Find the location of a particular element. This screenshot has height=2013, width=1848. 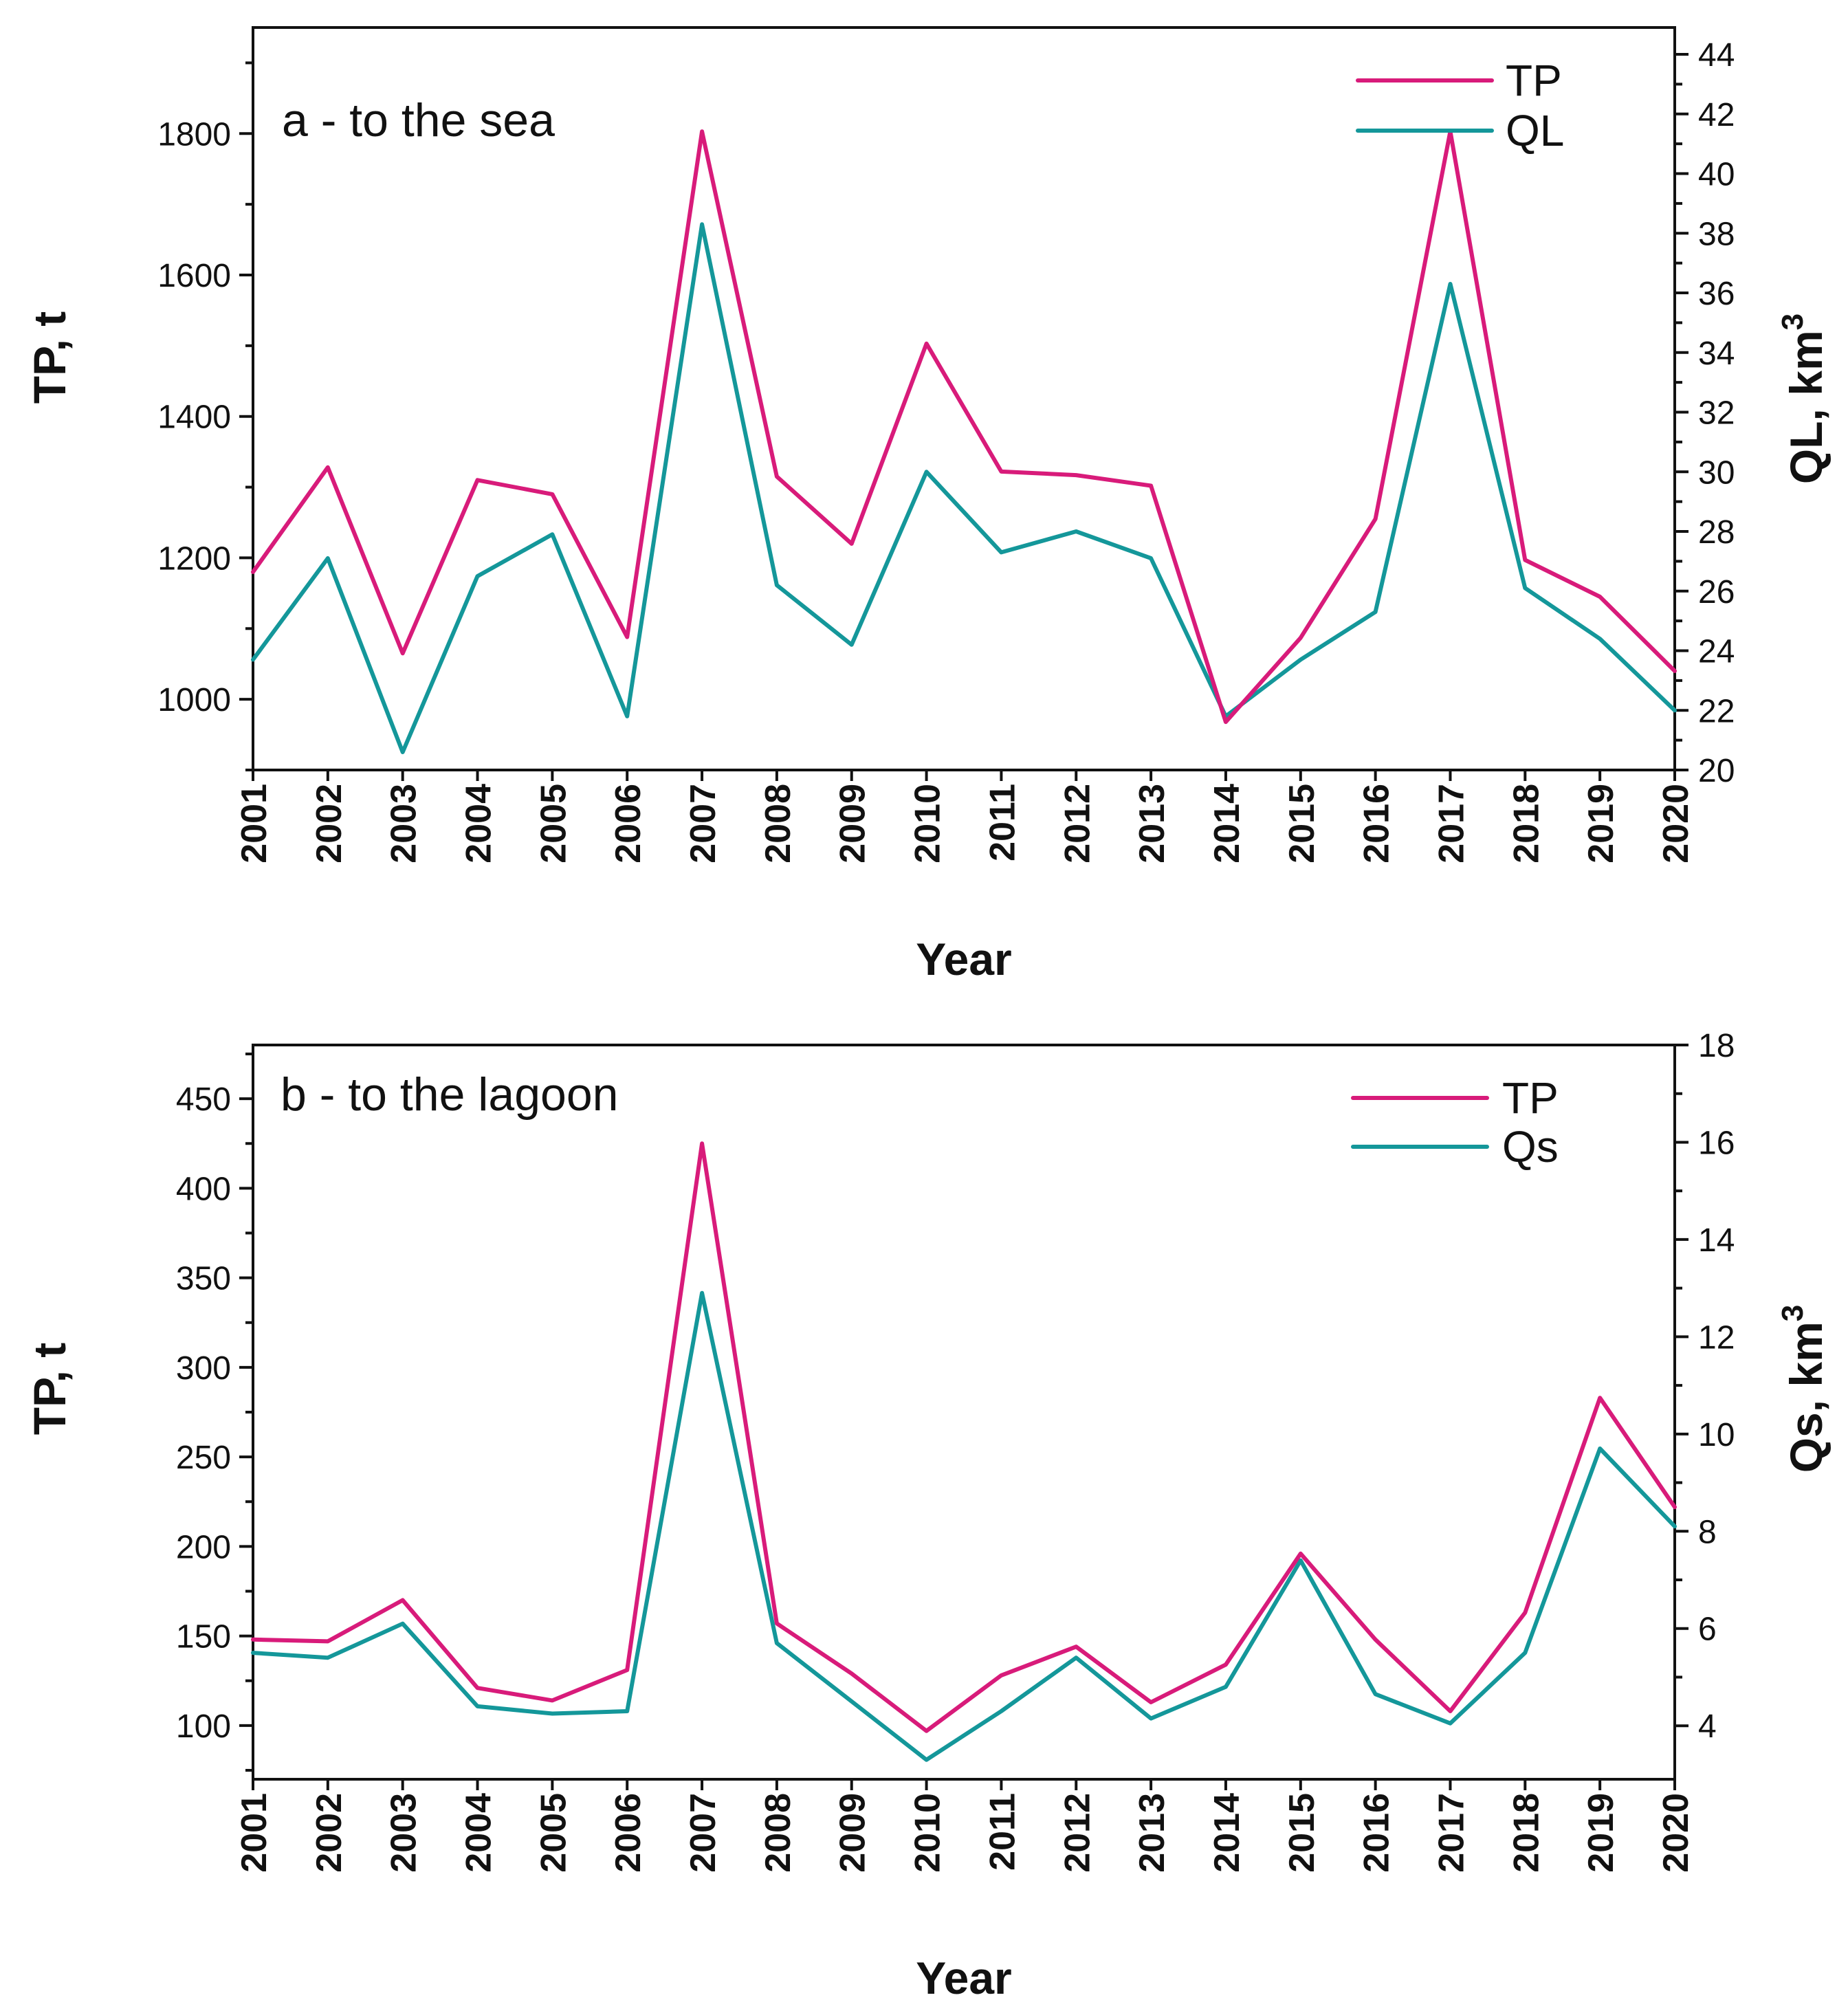

y-left-tick-label: 400 is located at coordinates (203, 1189).